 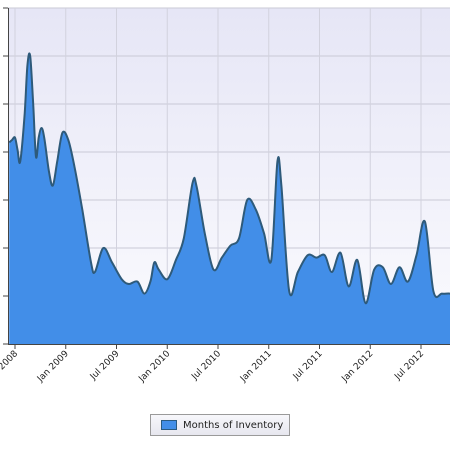 What do you see at coordinates (308, 366) in the screenshot?
I see `x-tick-label: Jul 2011` at bounding box center [308, 366].